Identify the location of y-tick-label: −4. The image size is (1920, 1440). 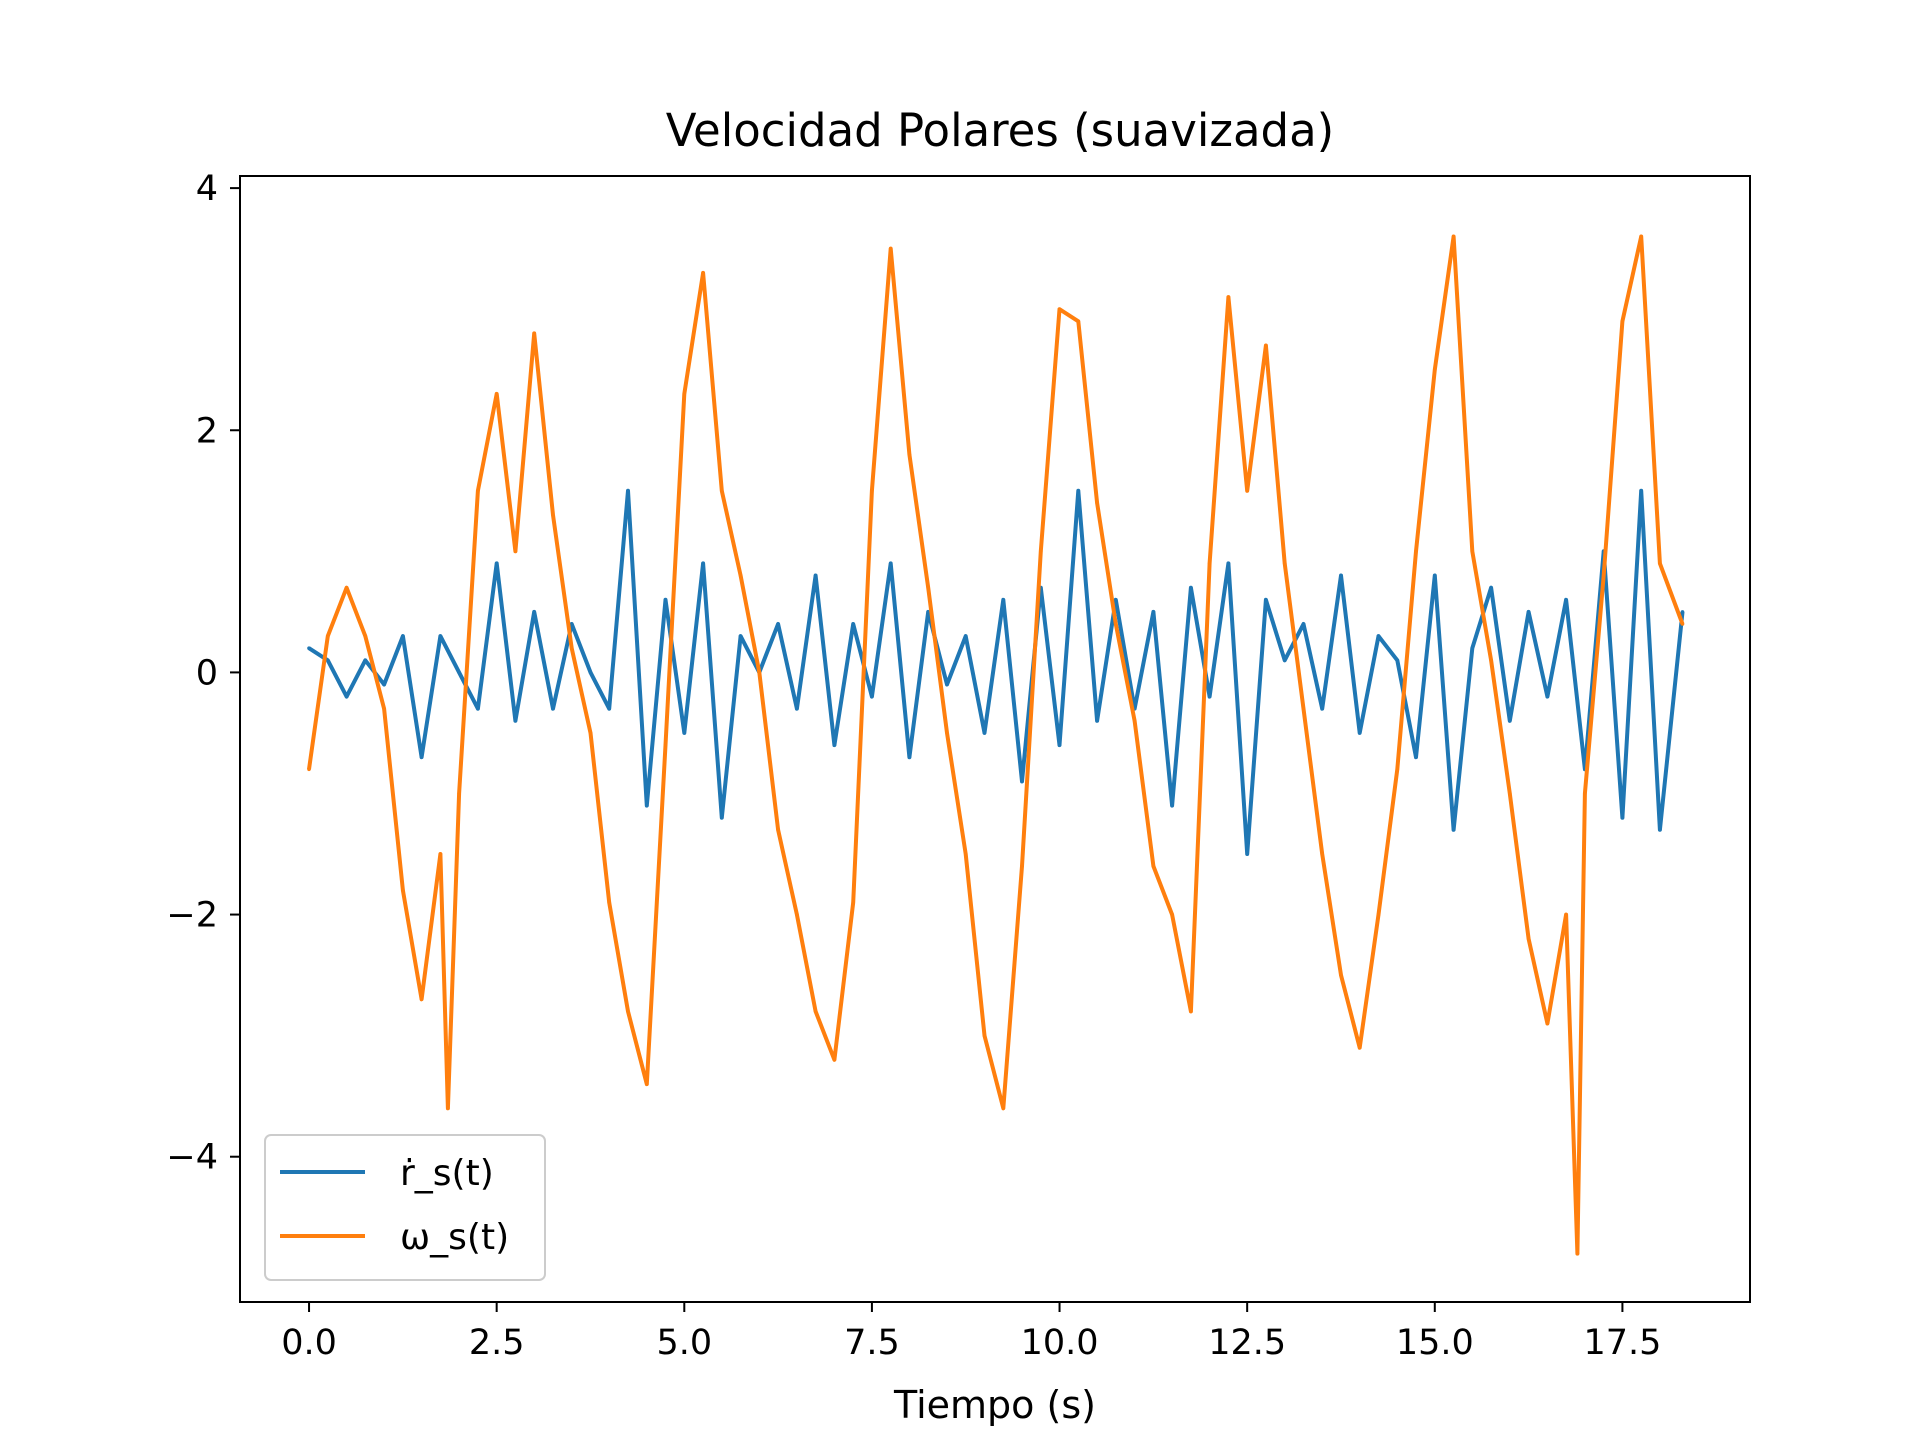
(192, 1158).